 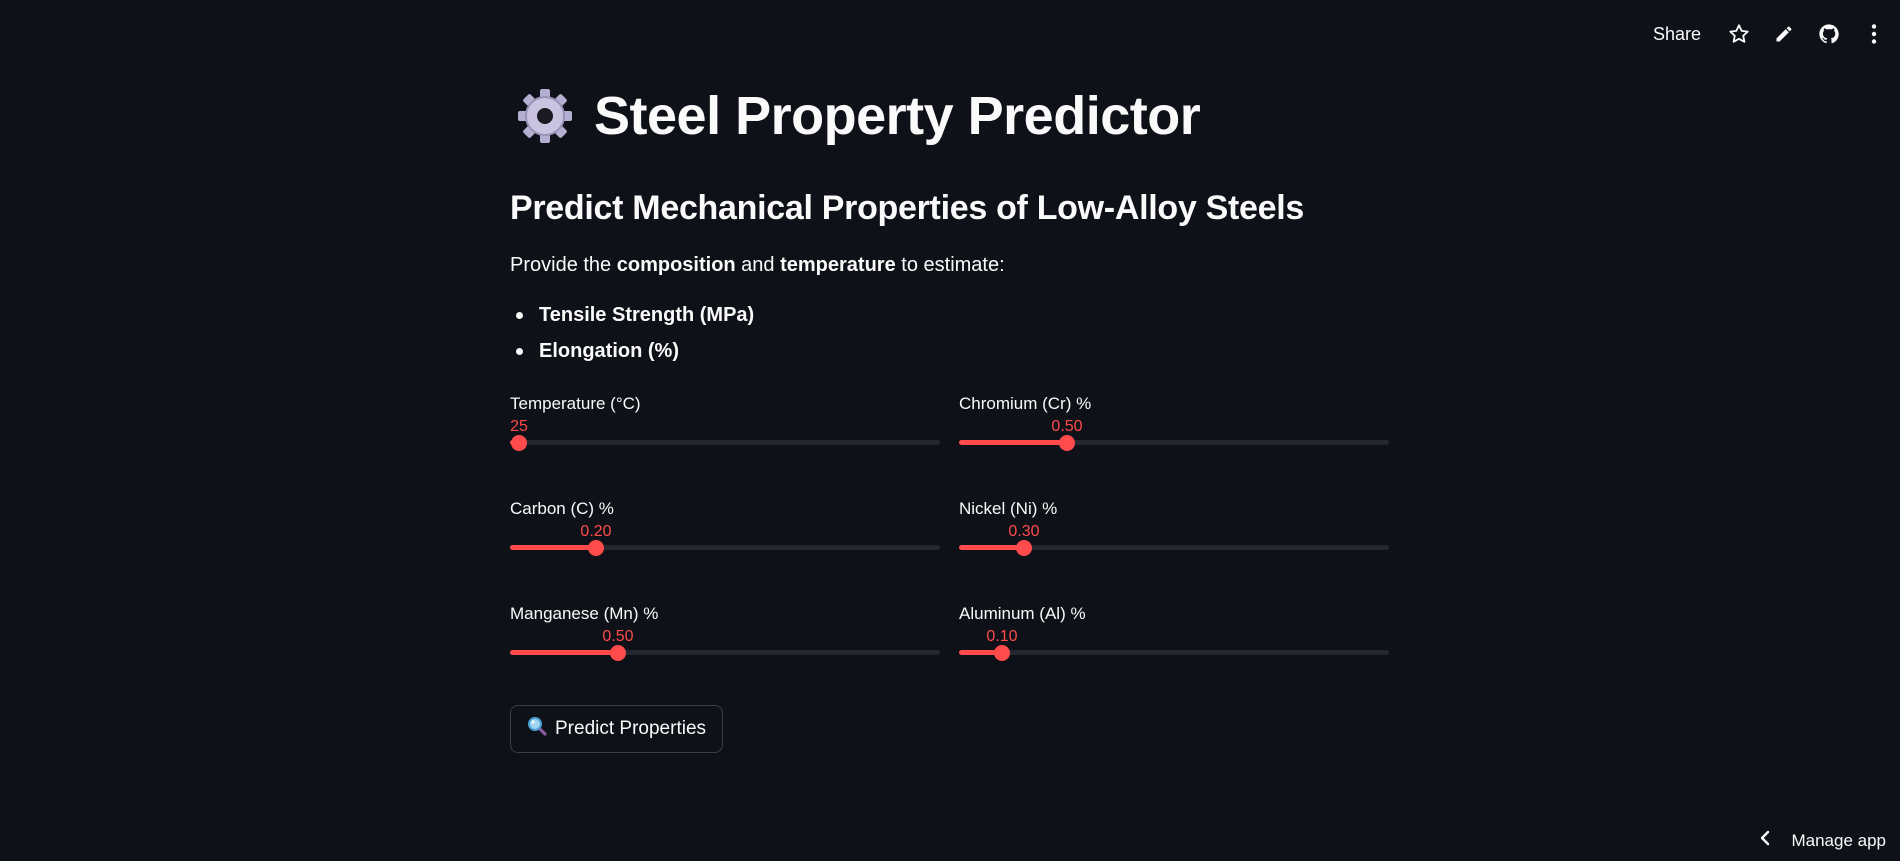 What do you see at coordinates (632, 351) in the screenshot?
I see `list-item-elongation: Elongation (%)` at bounding box center [632, 351].